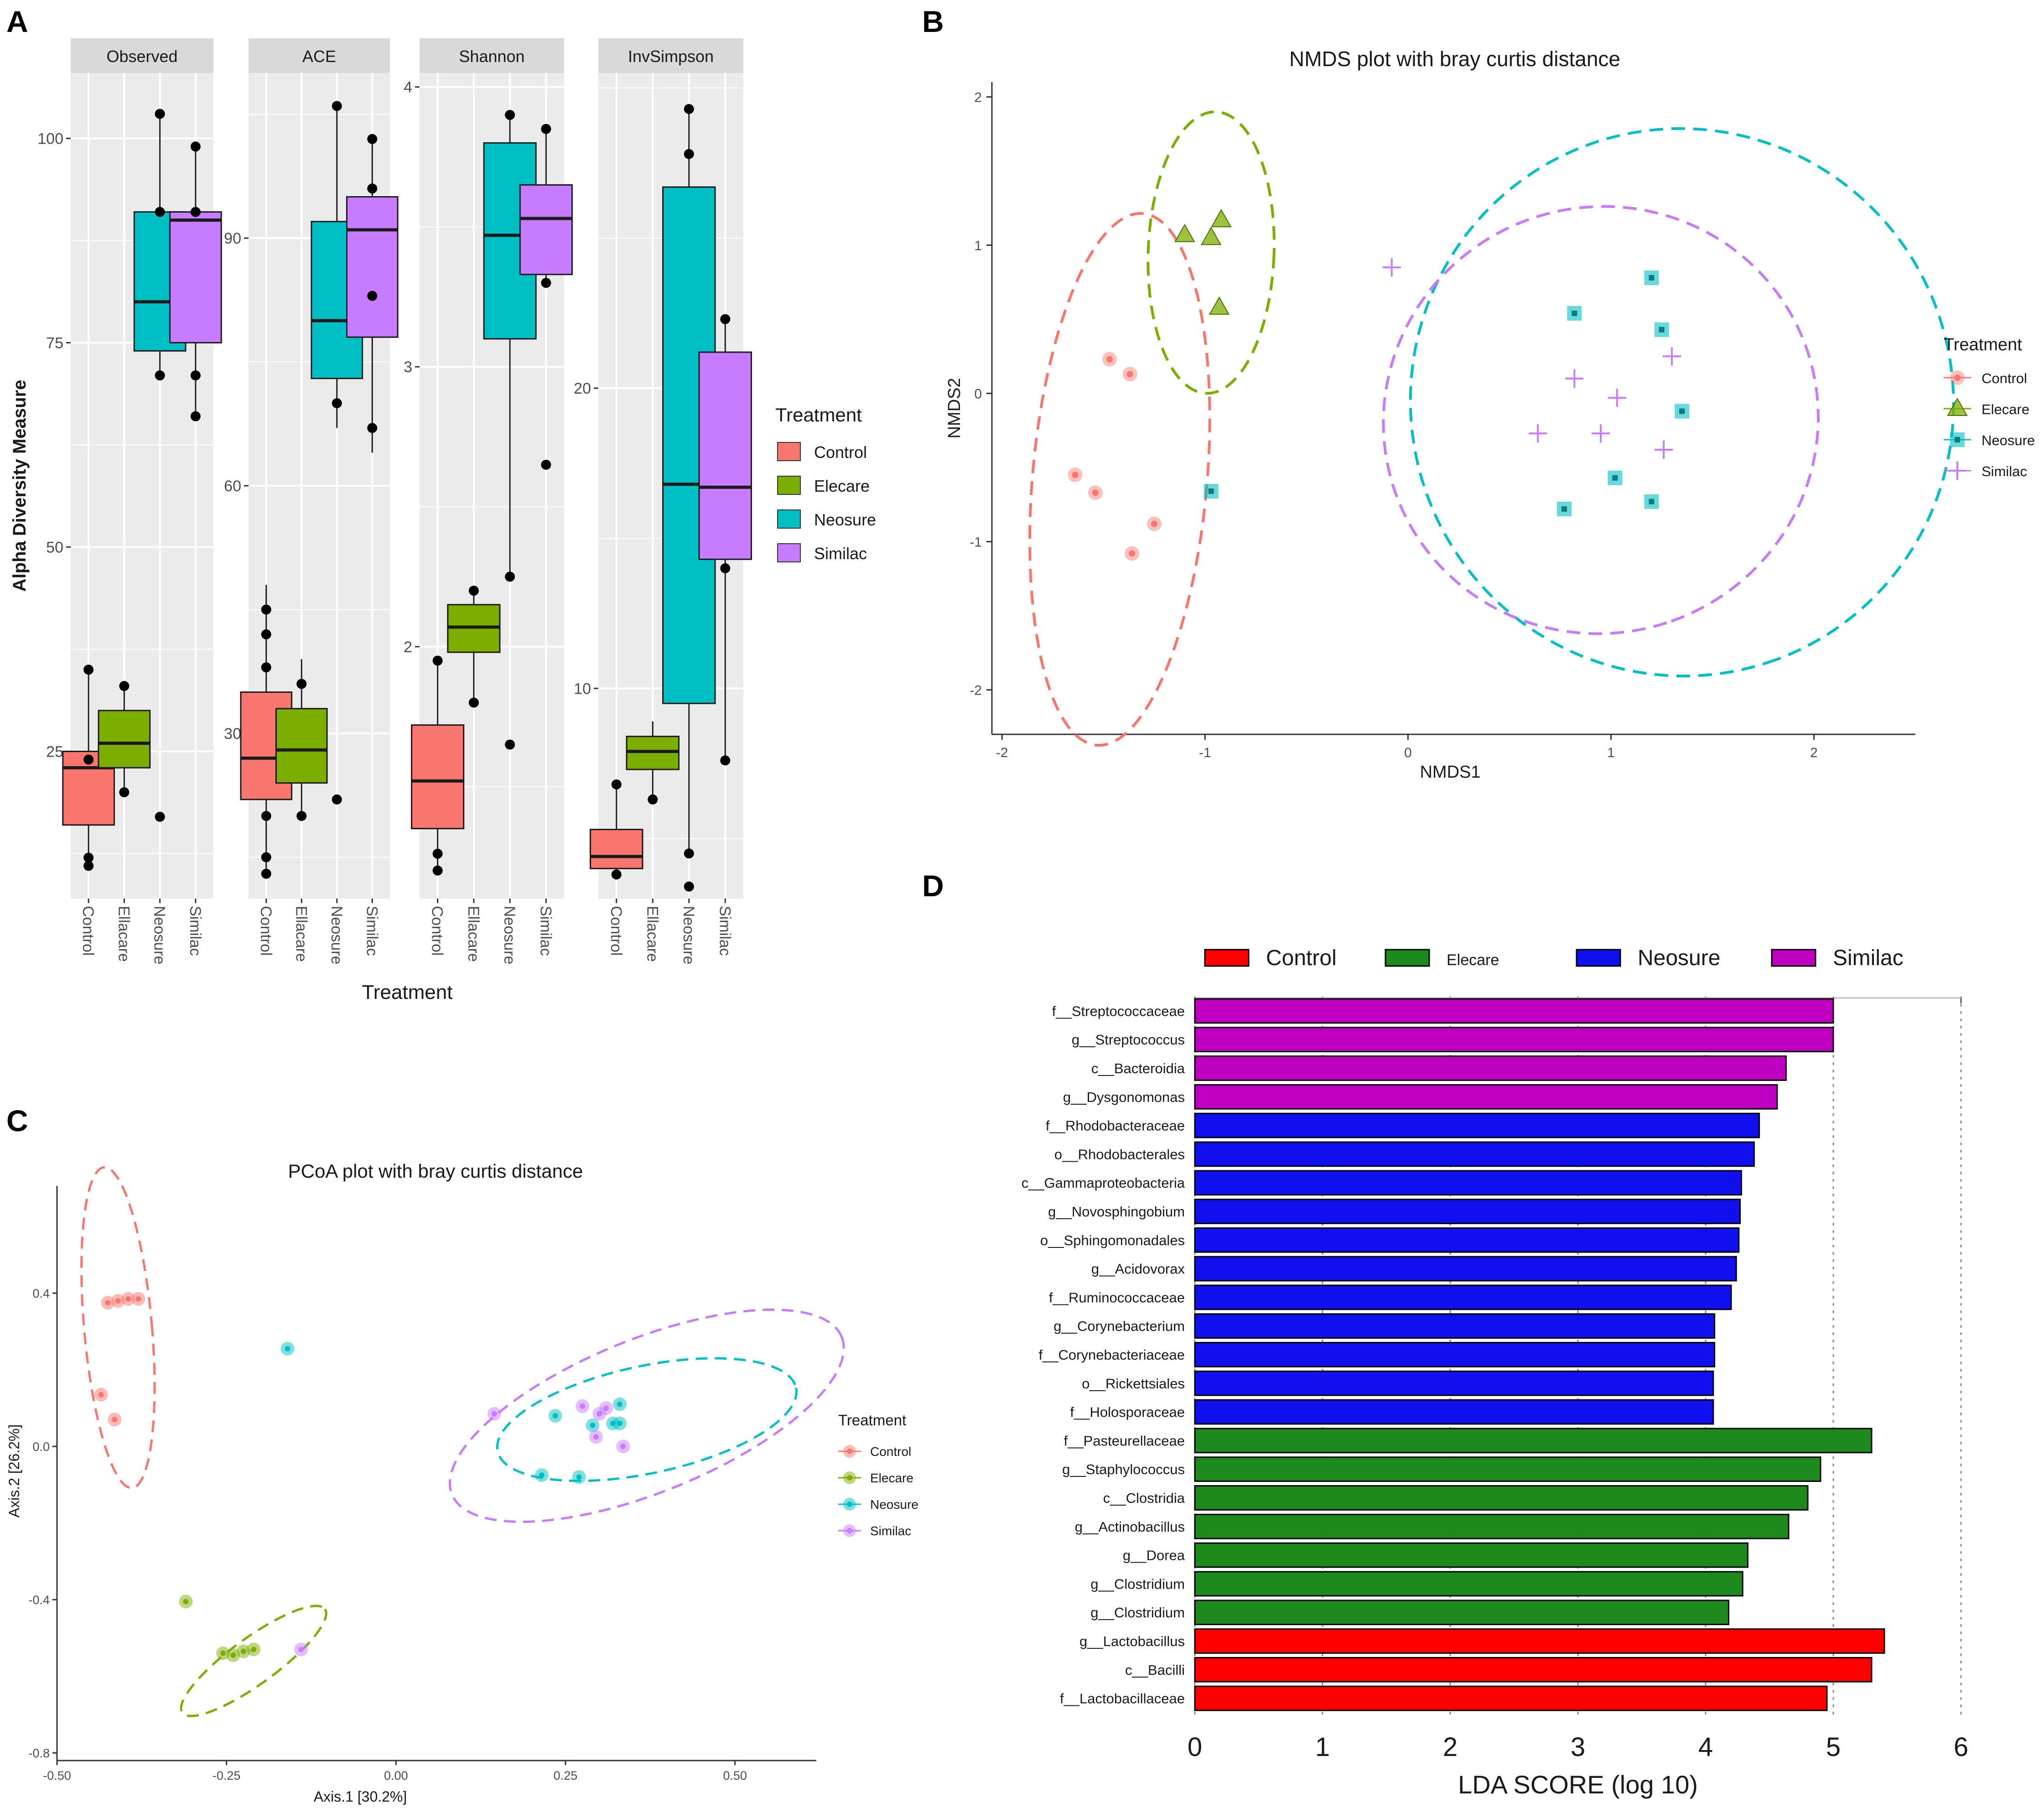 Image resolution: width=2044 pixels, height=1808 pixels. Describe the element at coordinates (849, 1451) in the screenshot. I see `legend-marker-control` at that location.